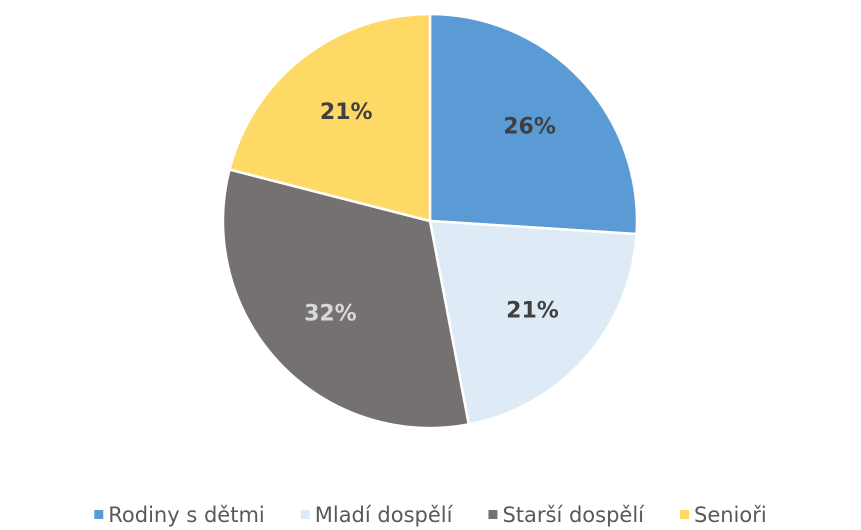  What do you see at coordinates (573, 515) in the screenshot?
I see `legend-label: Starší dospělí` at bounding box center [573, 515].